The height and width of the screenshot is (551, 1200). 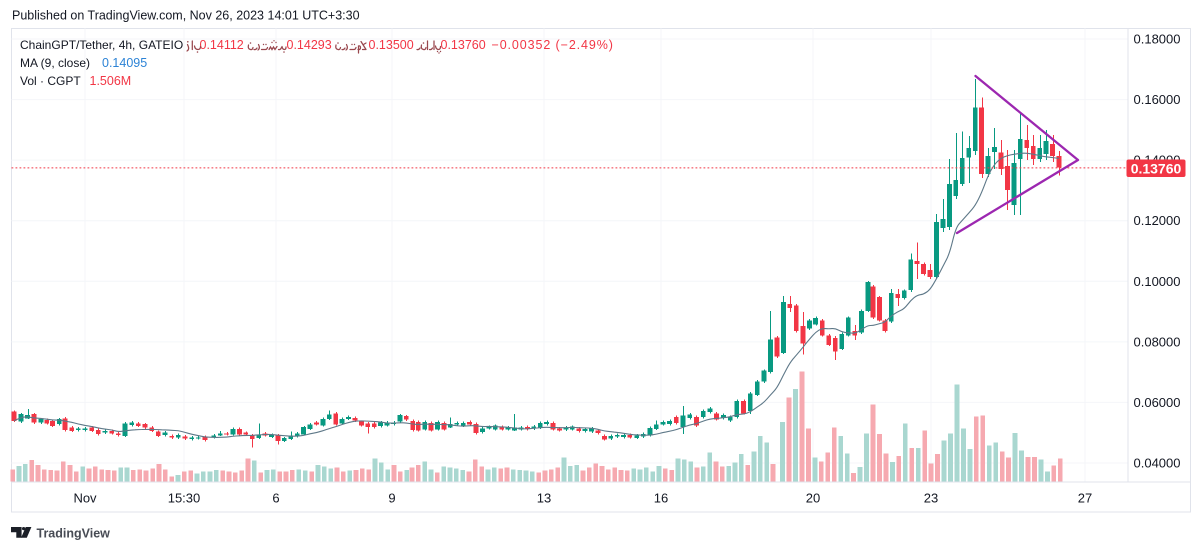 What do you see at coordinates (101, 45) in the screenshot?
I see `svg-text: ChainGPT/Tether, 4h, GATEIO` at bounding box center [101, 45].